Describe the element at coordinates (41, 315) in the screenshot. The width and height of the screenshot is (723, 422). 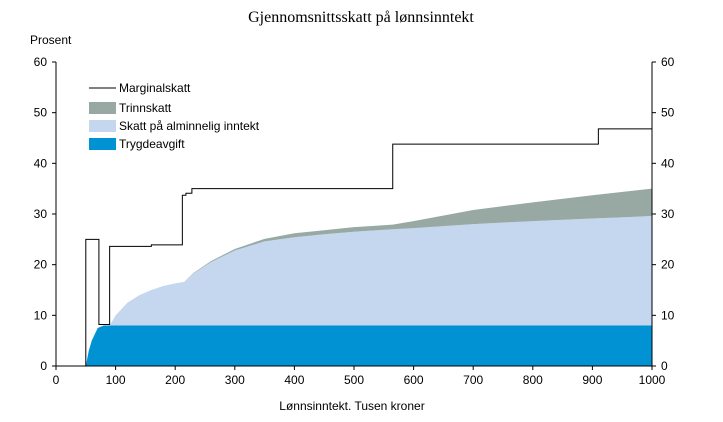
I see `y-tick-label-left: 10` at that location.